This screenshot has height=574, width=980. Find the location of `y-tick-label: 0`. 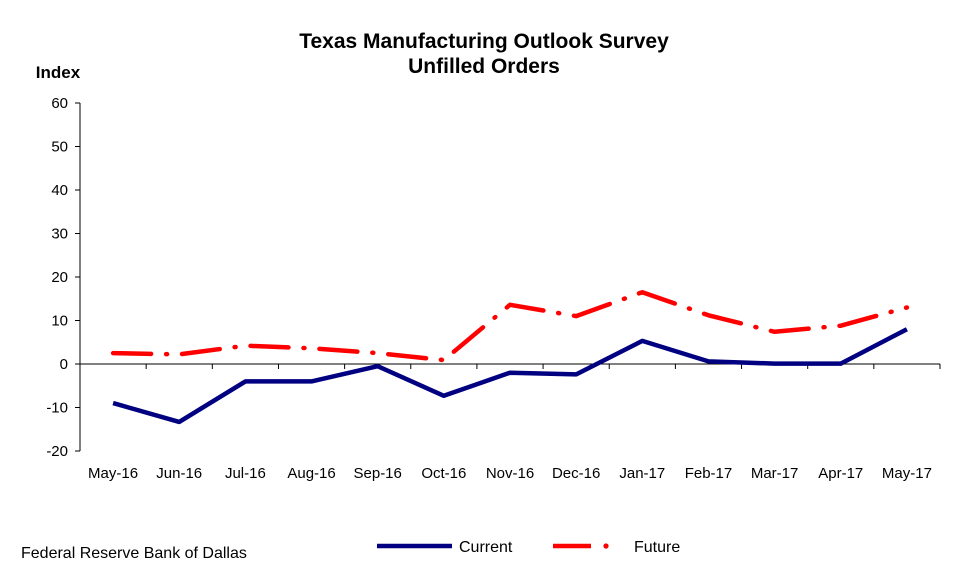

y-tick-label: 0 is located at coordinates (64, 364).